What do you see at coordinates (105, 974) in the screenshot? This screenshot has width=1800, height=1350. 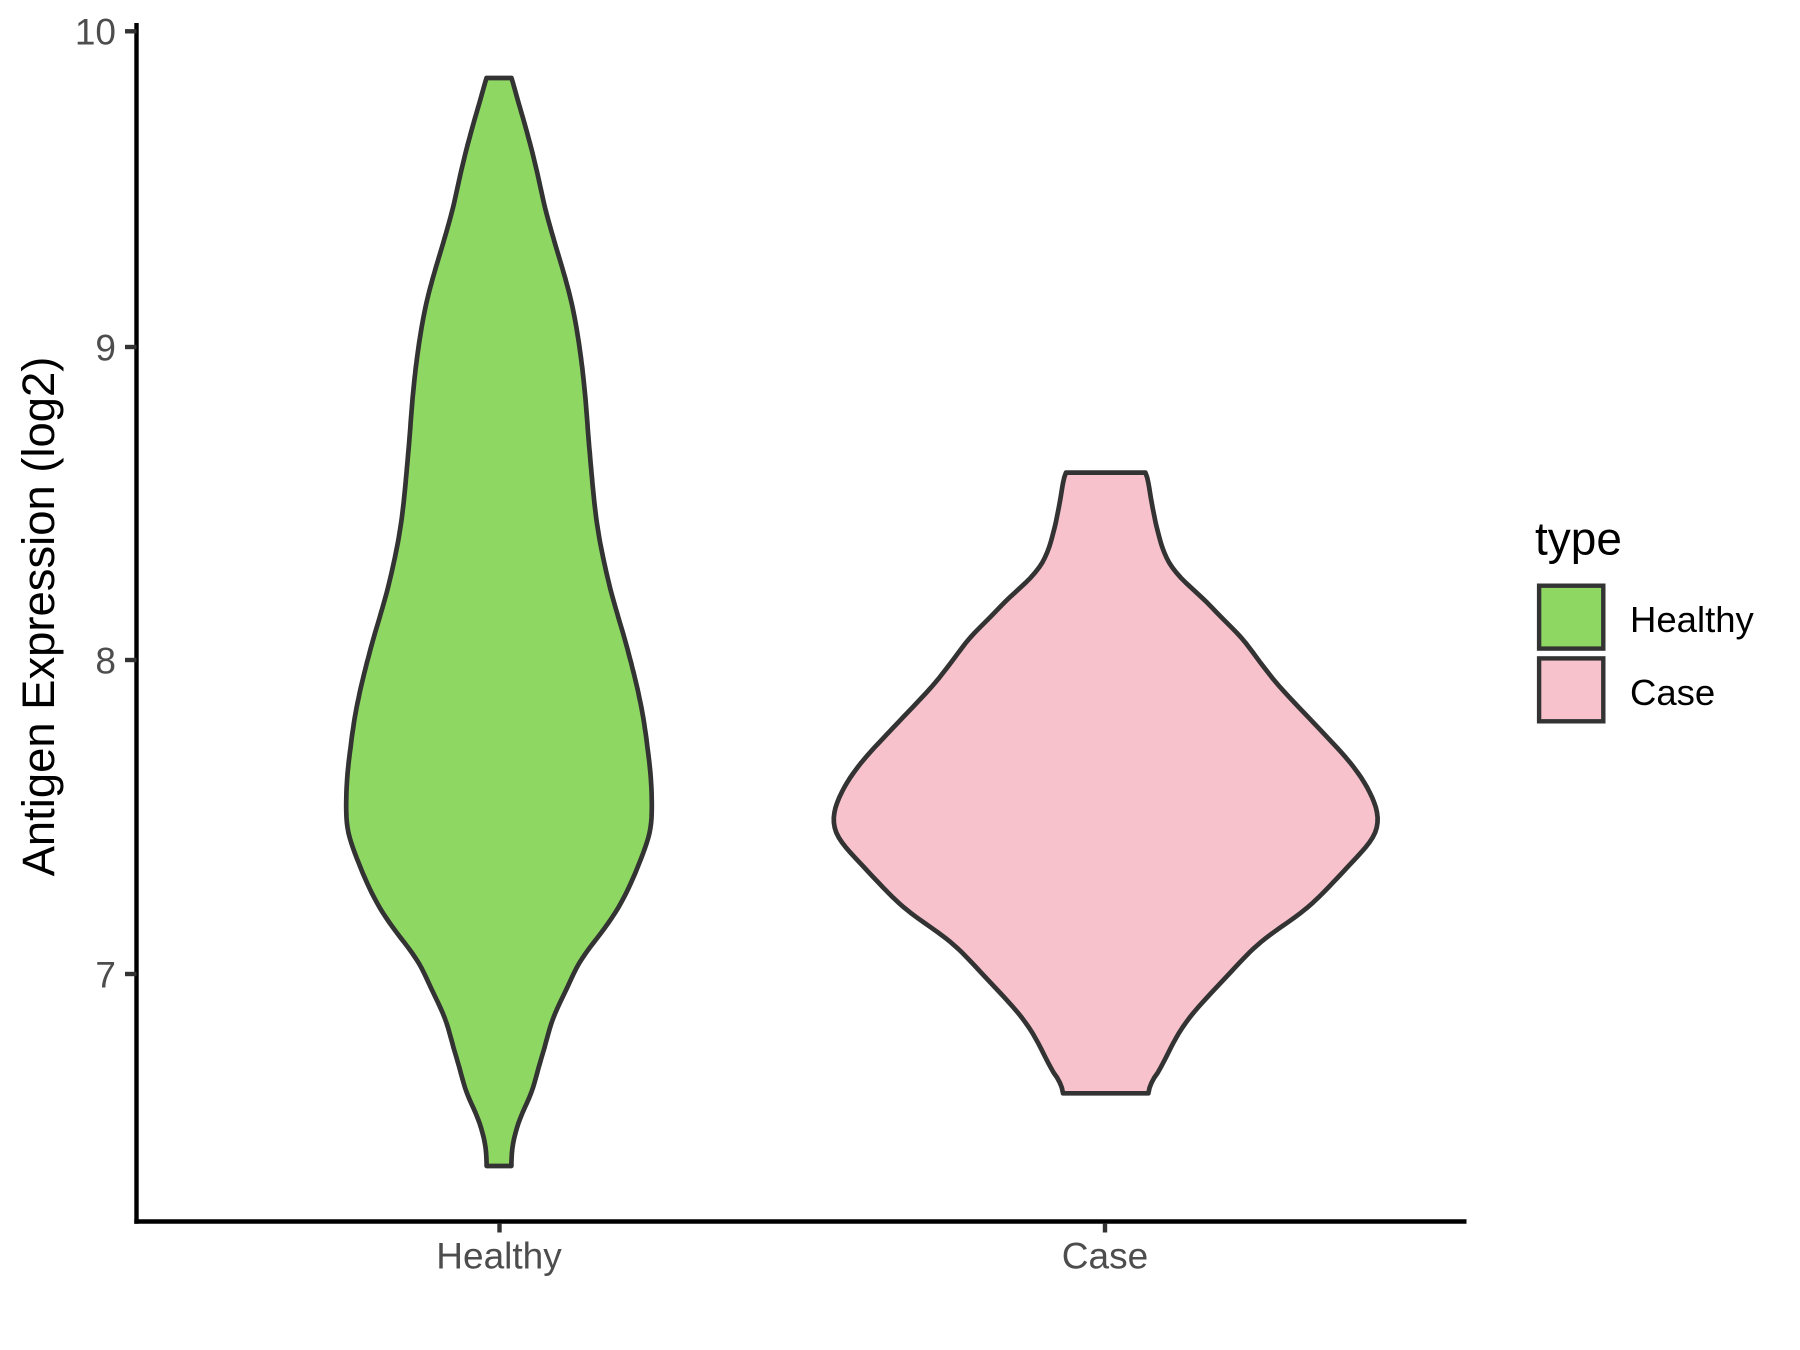 I see `svg-text: 7` at bounding box center [105, 974].